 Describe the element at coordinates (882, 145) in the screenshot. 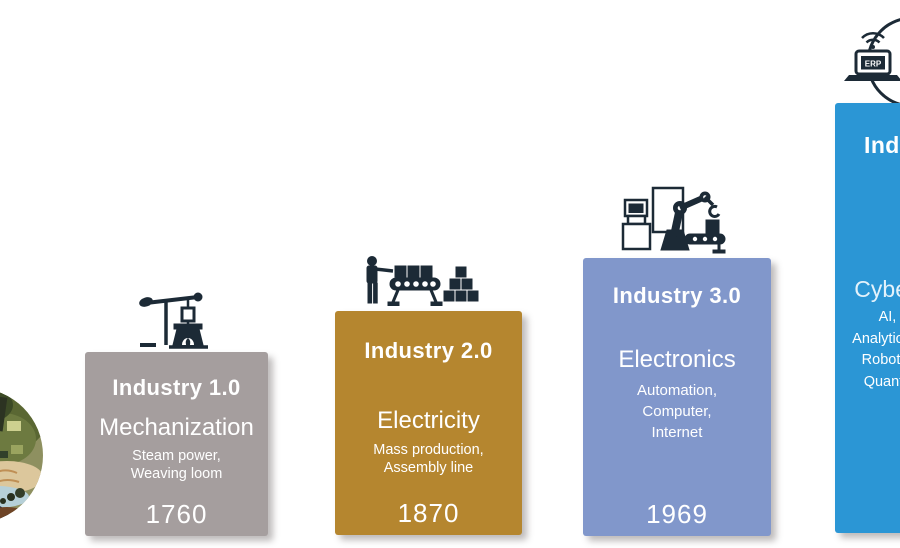

I see `stage-title: Industry 4.0` at that location.